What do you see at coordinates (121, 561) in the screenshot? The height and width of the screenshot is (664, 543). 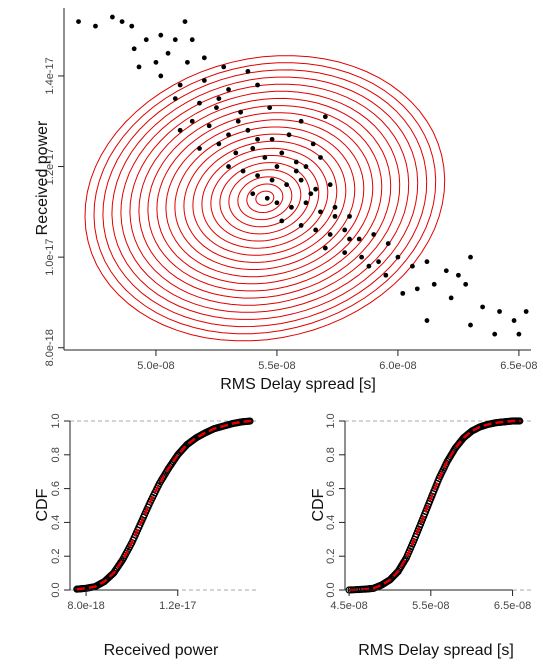 I see `cdf-power-empirical-point` at bounding box center [121, 561].